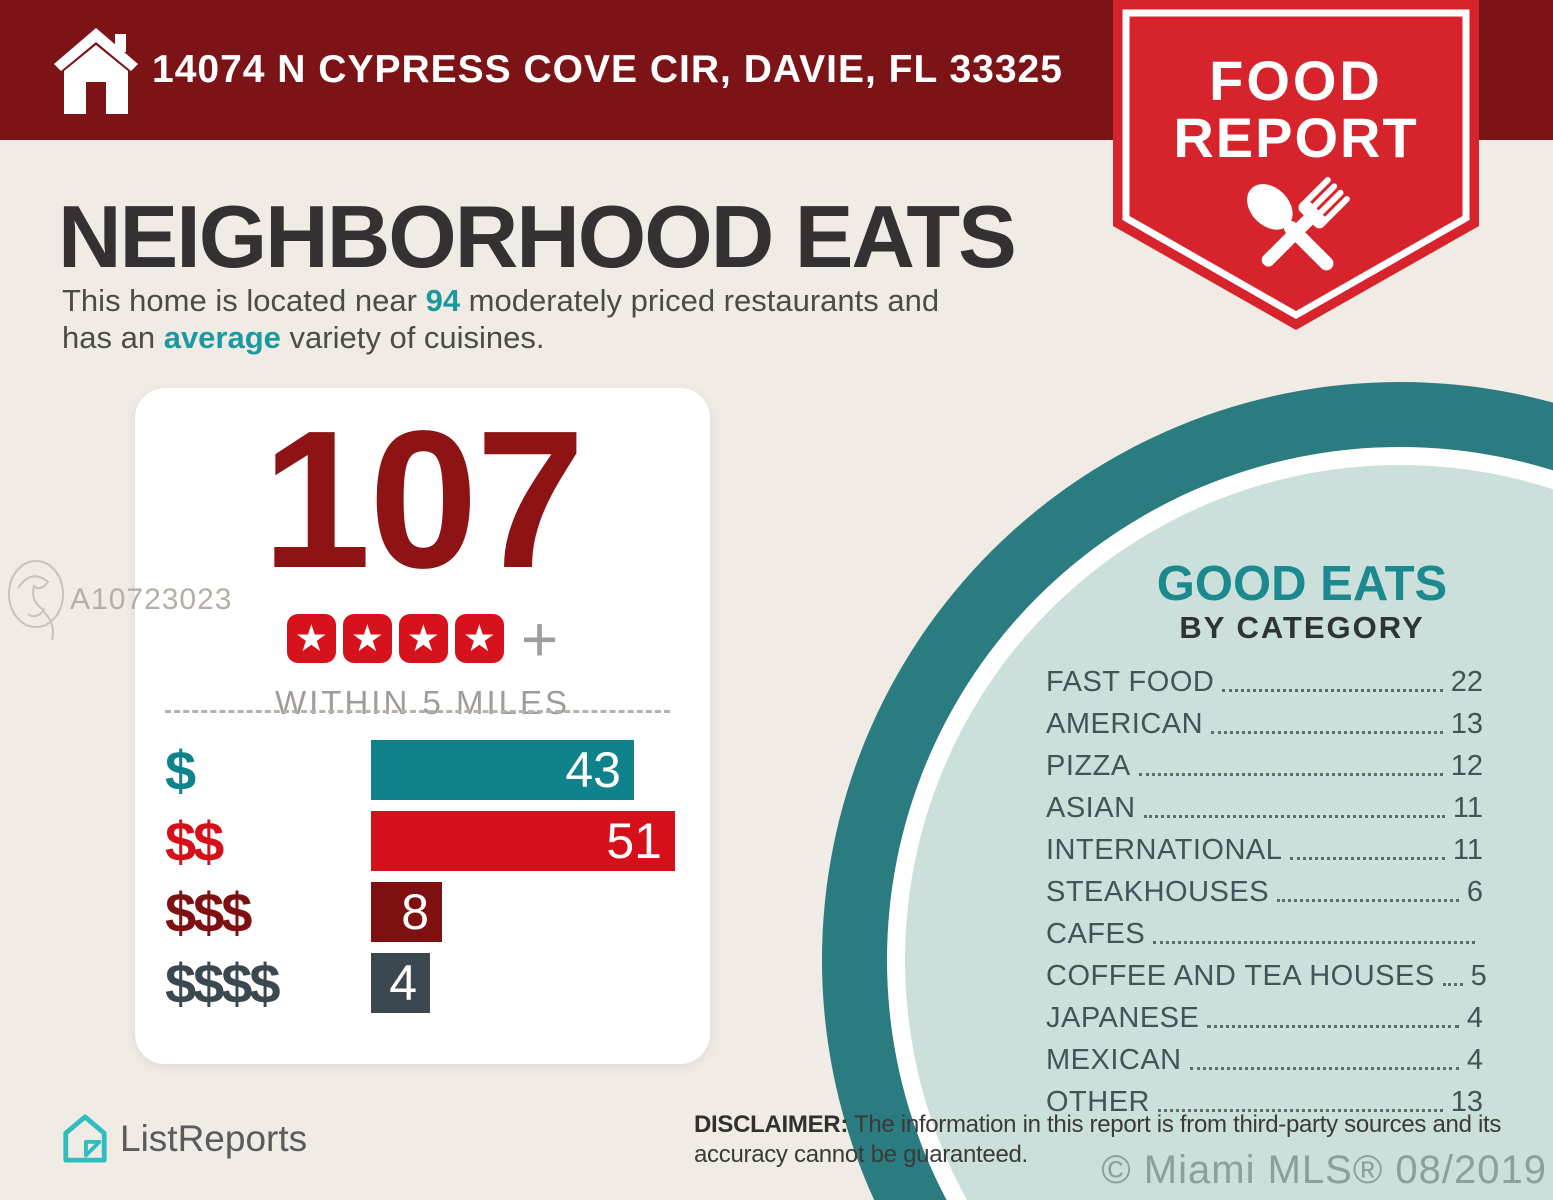 This screenshot has width=1553, height=1200. What do you see at coordinates (222, 337) in the screenshot?
I see `variety-highlight: average` at bounding box center [222, 337].